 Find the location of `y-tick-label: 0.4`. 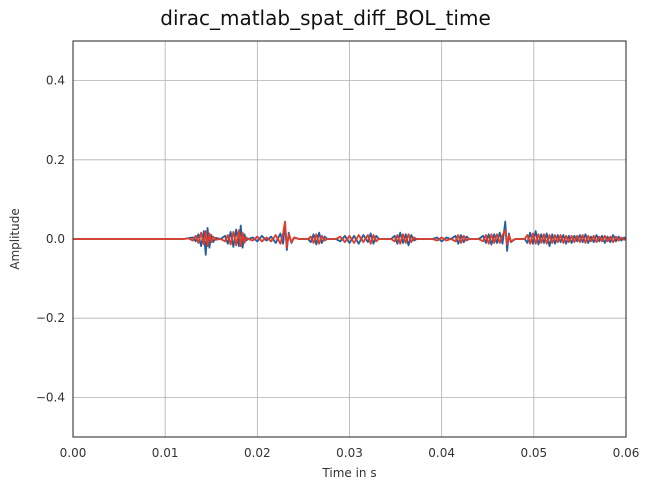

y-tick-label: 0.4 is located at coordinates (55, 81).